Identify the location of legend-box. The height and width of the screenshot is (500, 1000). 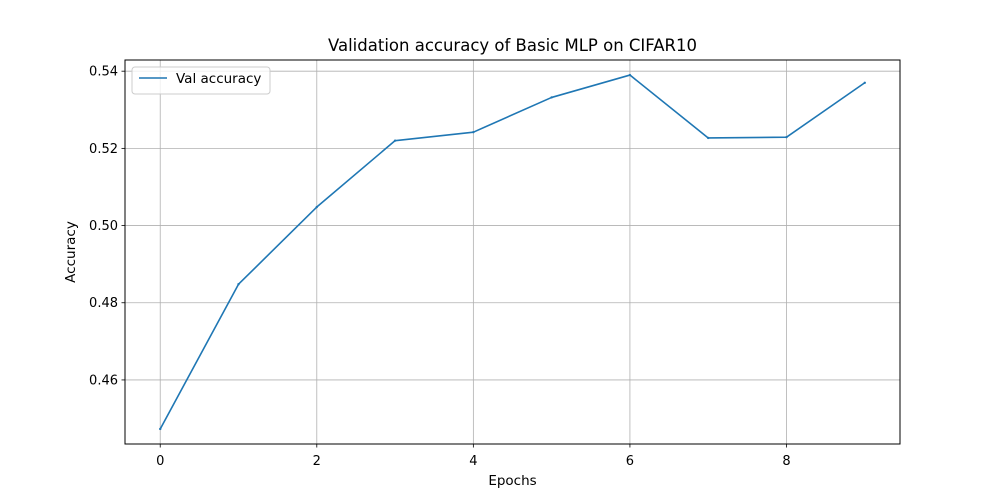
(201, 80).